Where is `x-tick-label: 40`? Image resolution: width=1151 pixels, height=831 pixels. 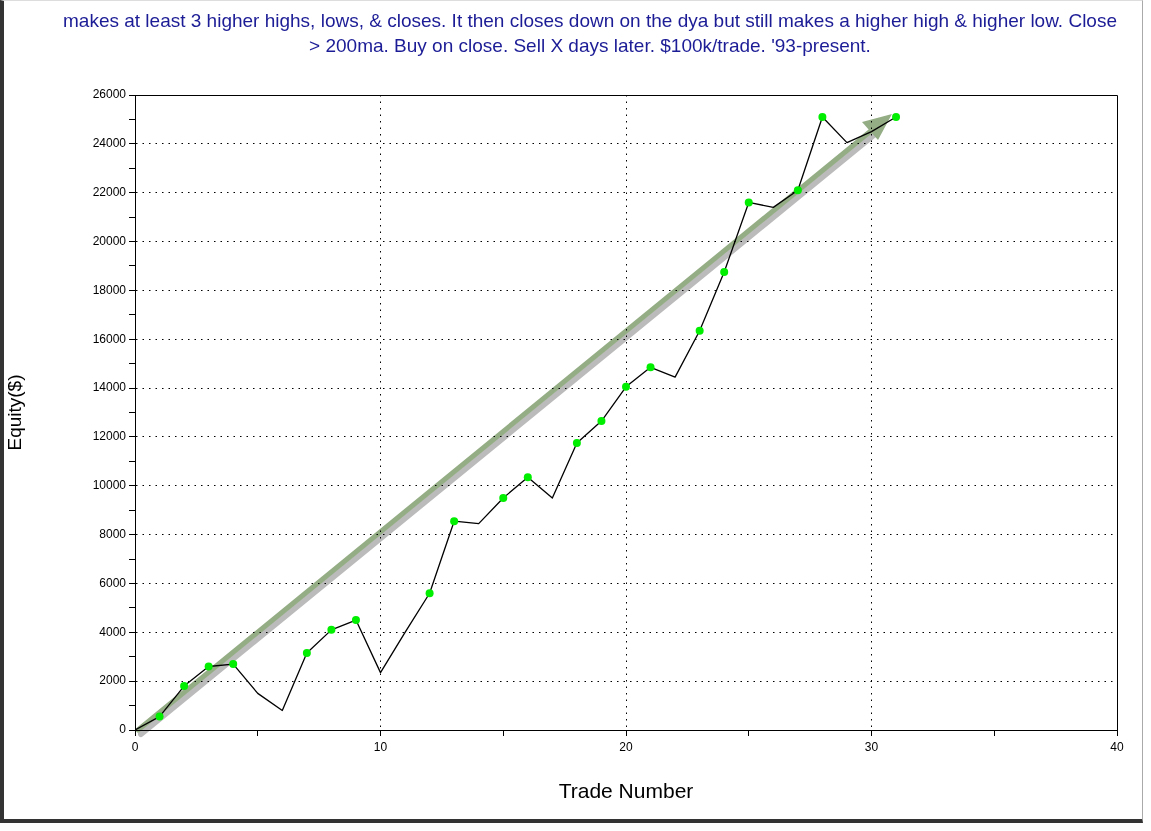
x-tick-label: 40 is located at coordinates (1117, 746).